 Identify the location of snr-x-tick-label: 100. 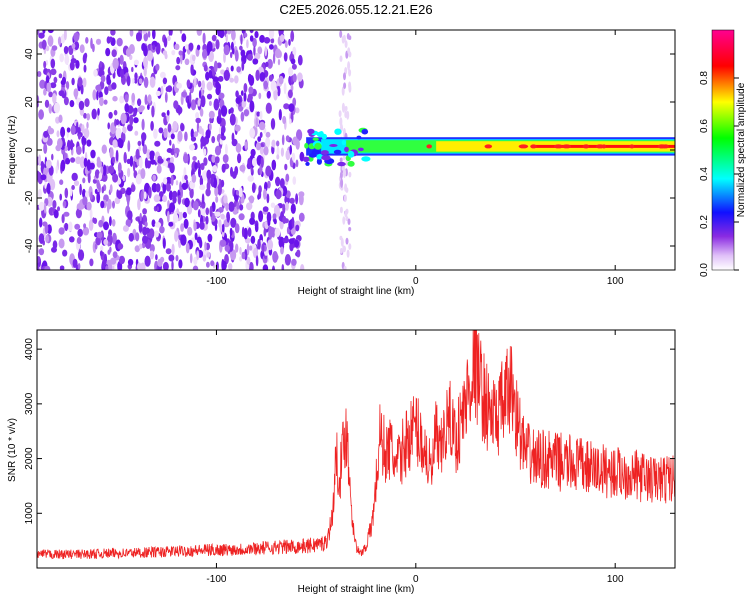
(615, 579).